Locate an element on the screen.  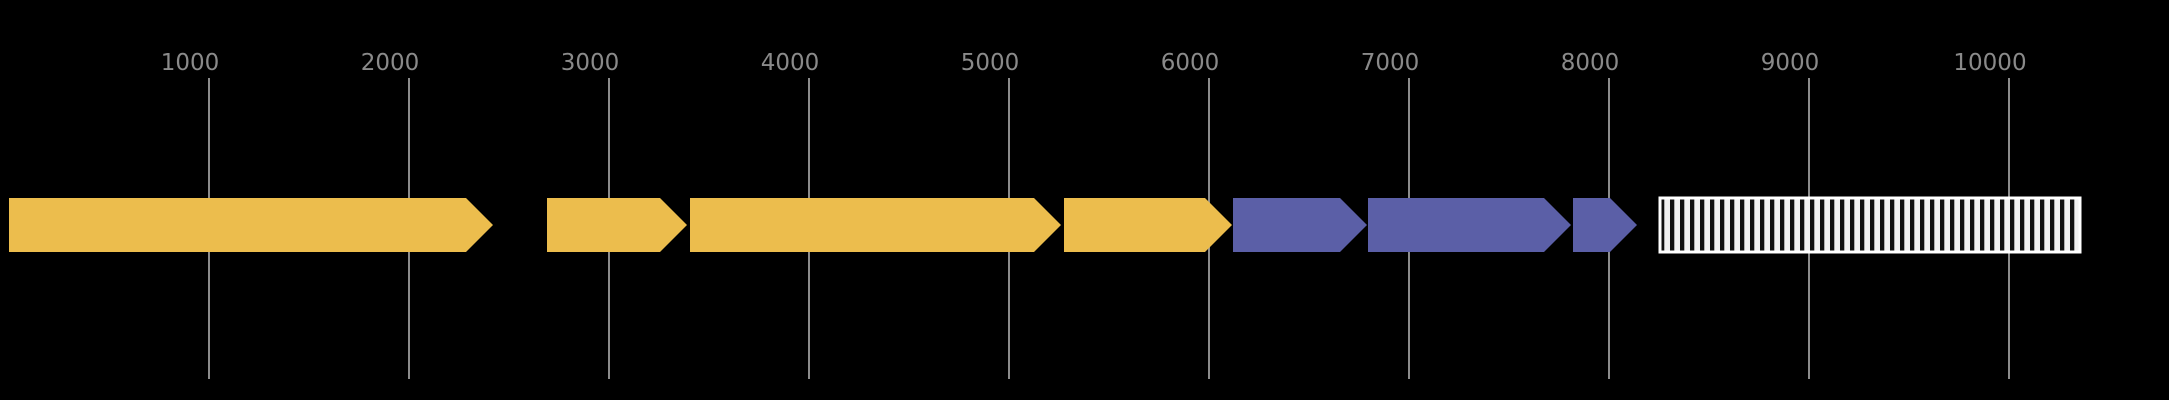
tick-label-8000: 8000 is located at coordinates (1590, 63).